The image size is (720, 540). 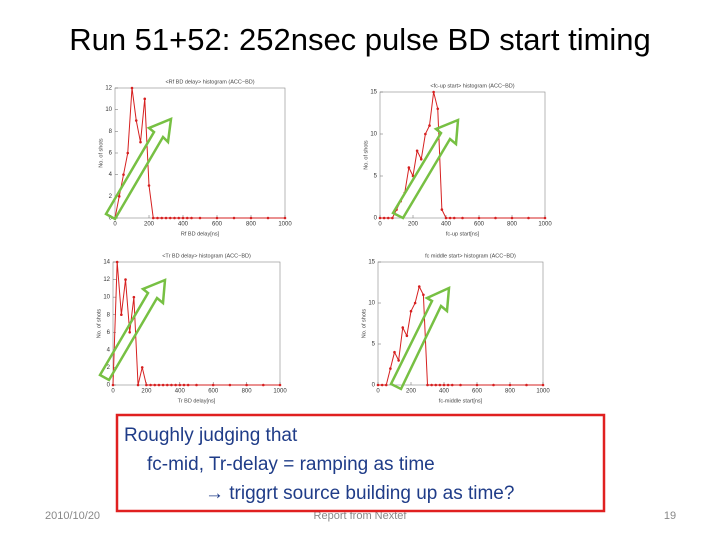 I want to click on x-axis-label: fc-middle start[ns], so click(x=461, y=401).